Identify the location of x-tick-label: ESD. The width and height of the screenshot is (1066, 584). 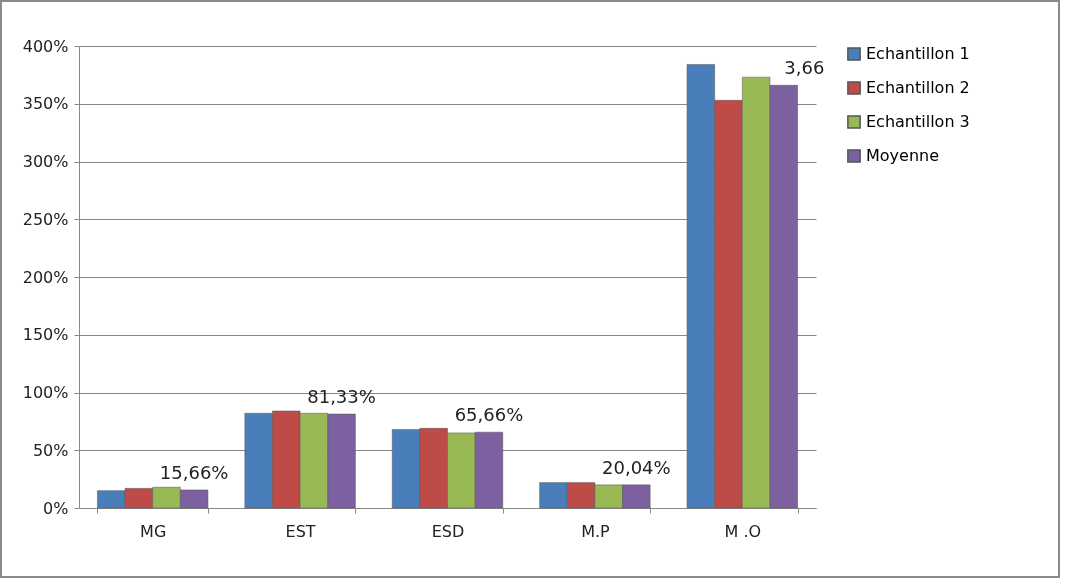
(448, 531).